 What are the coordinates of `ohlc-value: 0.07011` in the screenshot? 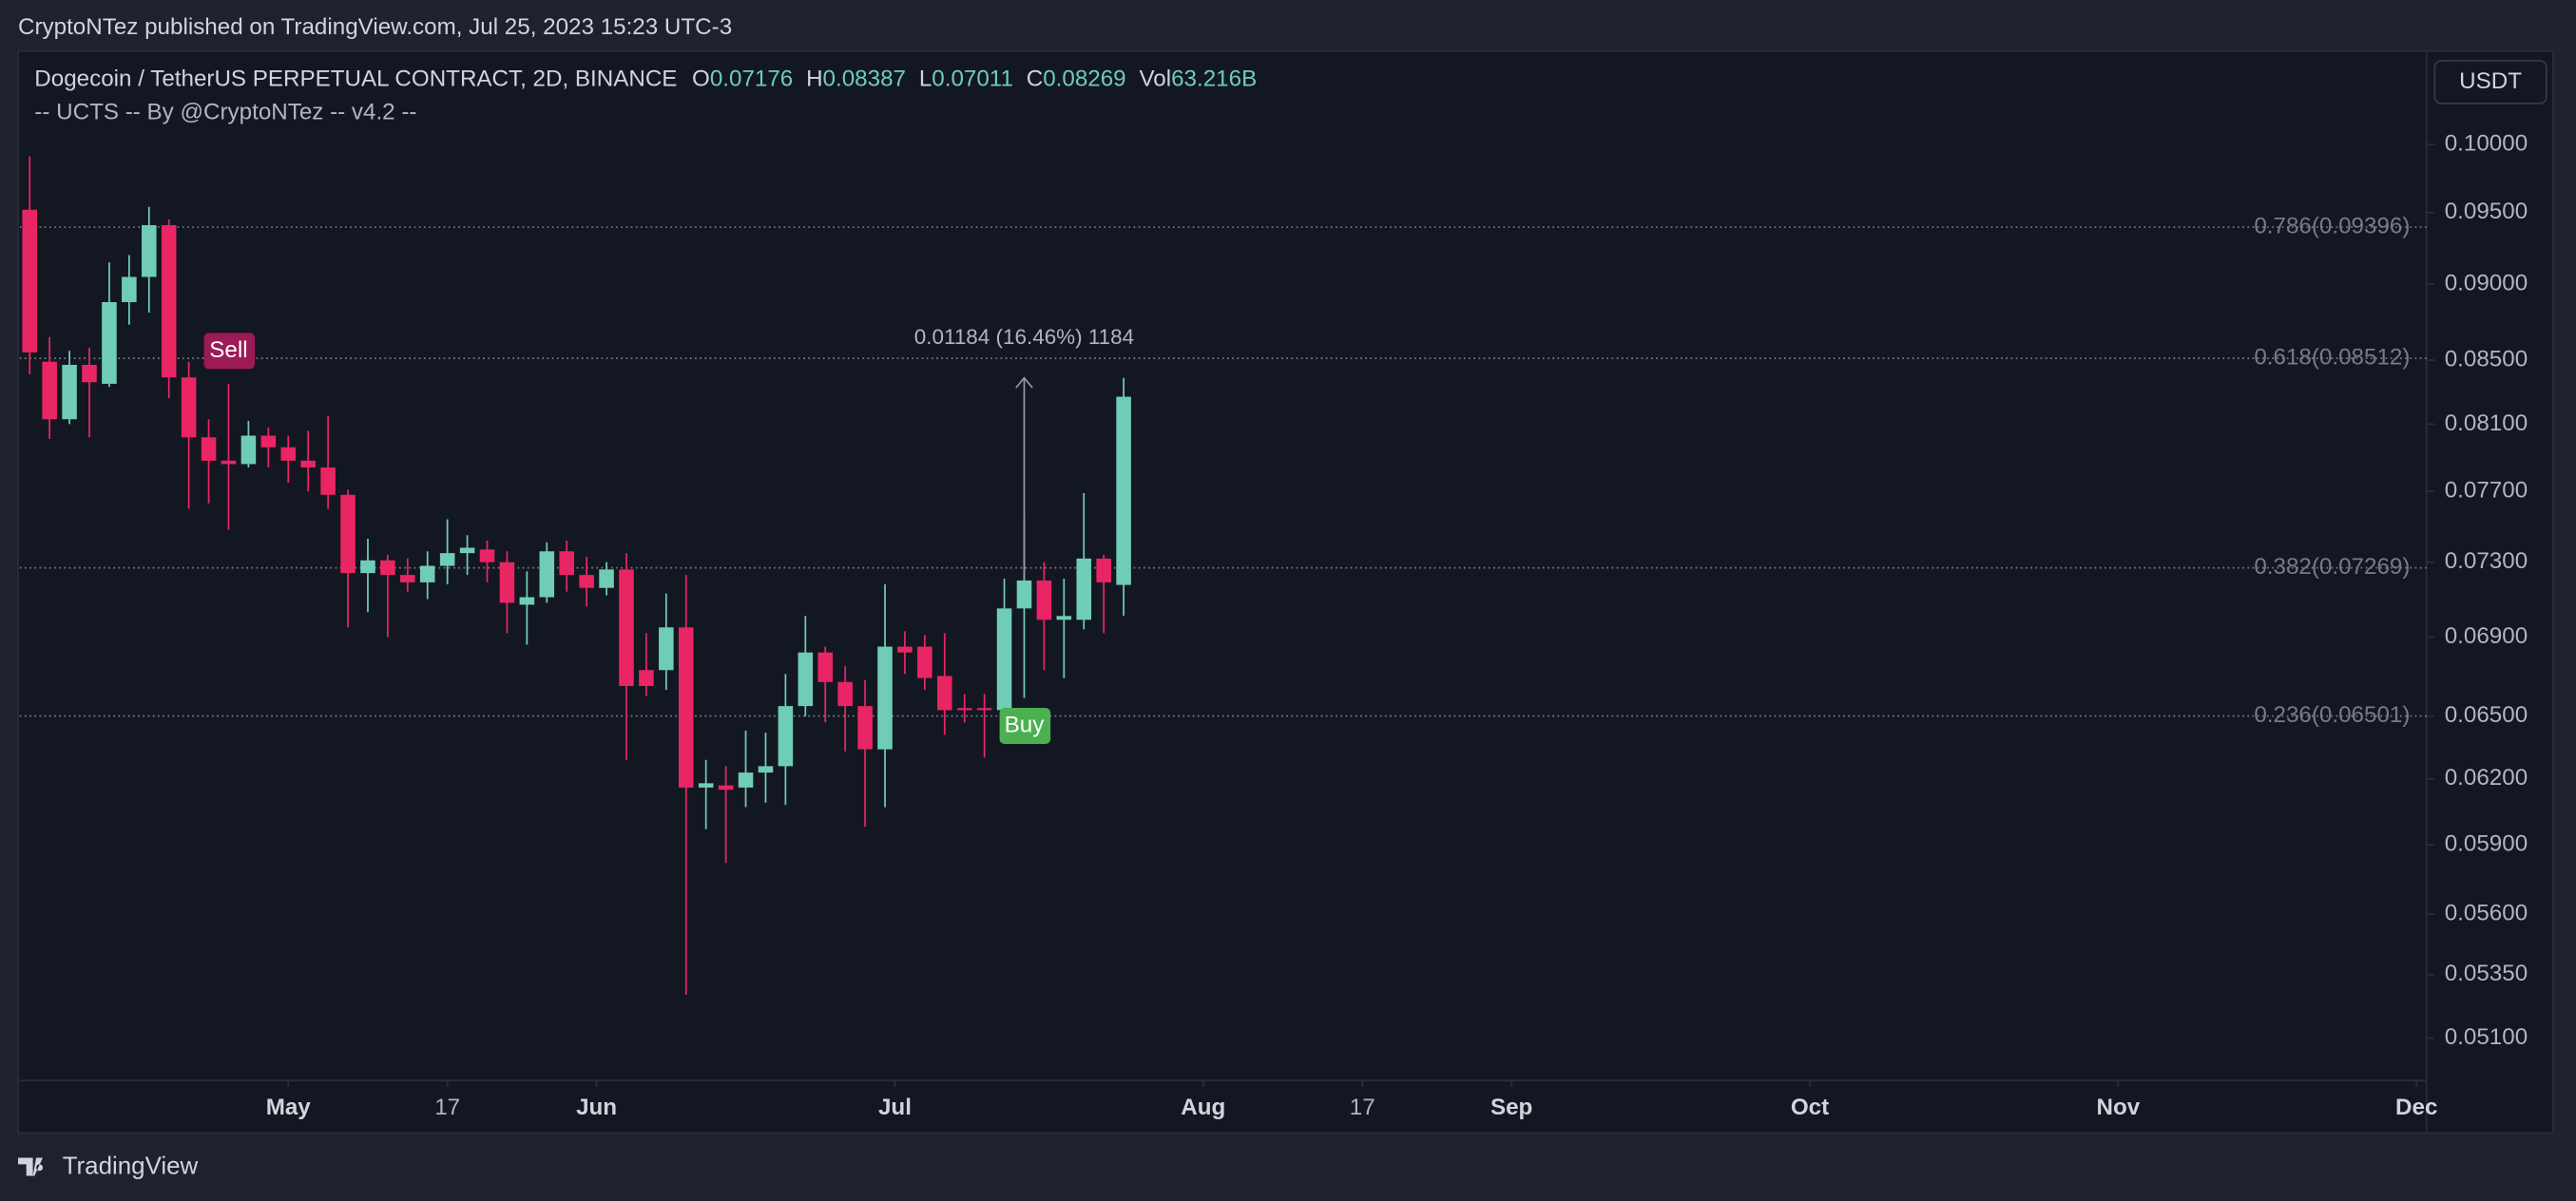 It's located at (973, 79).